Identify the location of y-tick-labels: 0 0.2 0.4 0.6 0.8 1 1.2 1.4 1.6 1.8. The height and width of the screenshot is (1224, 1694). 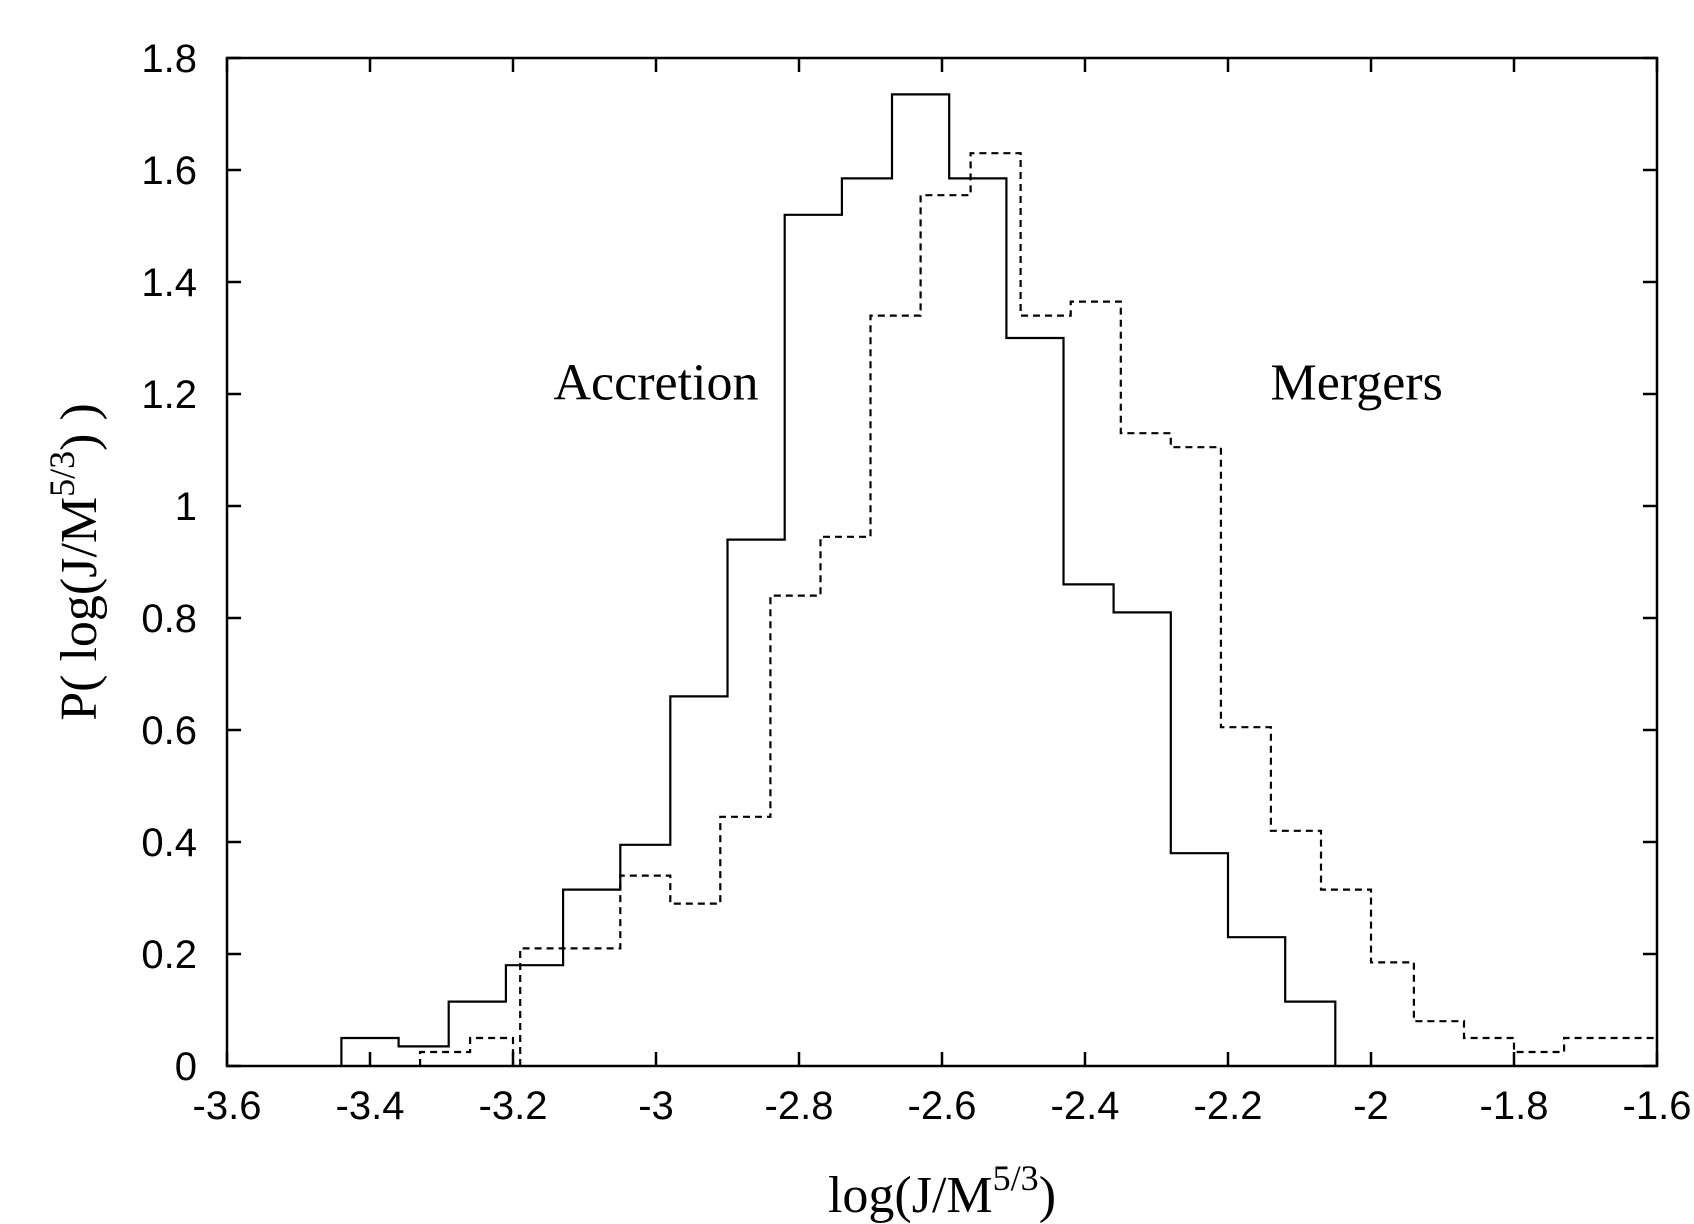
(169, 563).